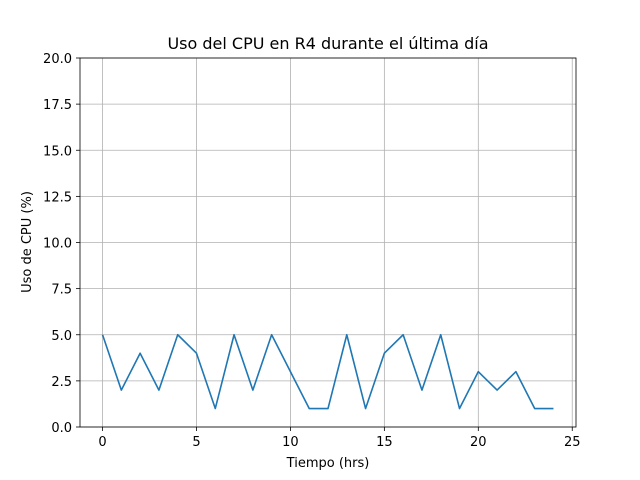  I want to click on x-tick-label: 10, so click(290, 442).